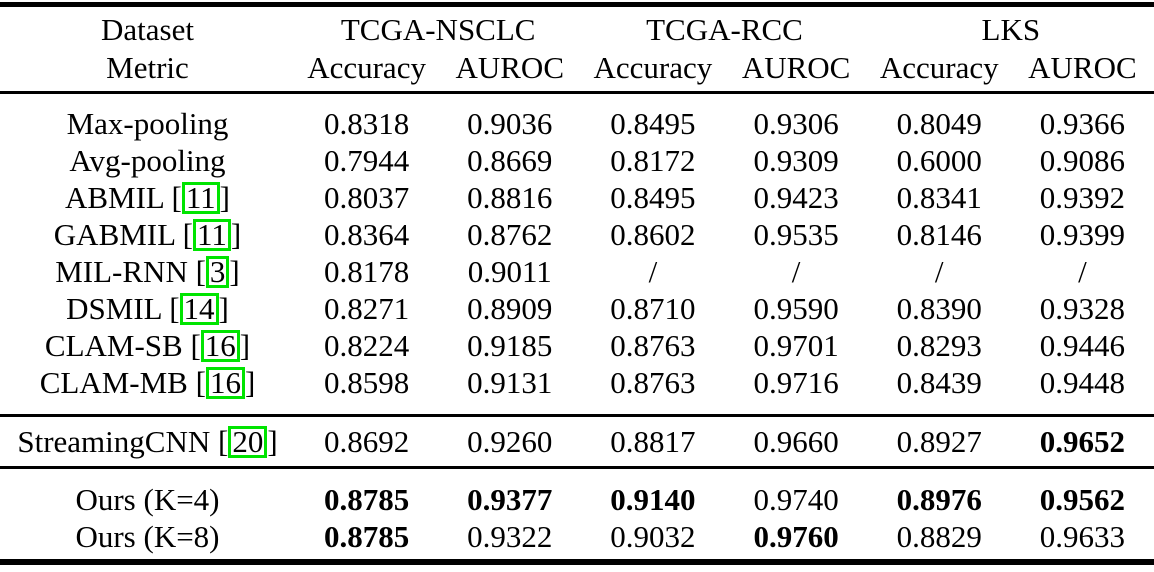 This screenshot has width=1154, height=572. What do you see at coordinates (510, 382) in the screenshot?
I see `value-cell: 0.9131` at bounding box center [510, 382].